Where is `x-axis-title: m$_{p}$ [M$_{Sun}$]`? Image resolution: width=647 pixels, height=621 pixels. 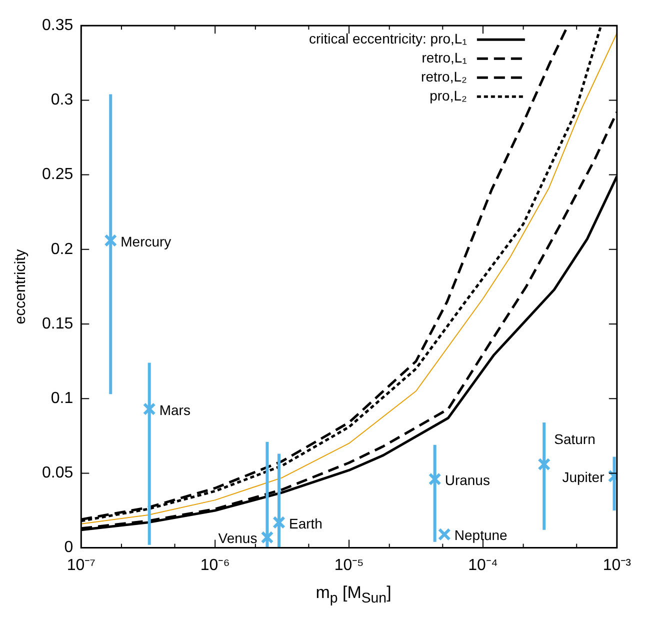
x-axis-title: m$_{p}$ [M$_{Sun}$] is located at coordinates (353, 594).